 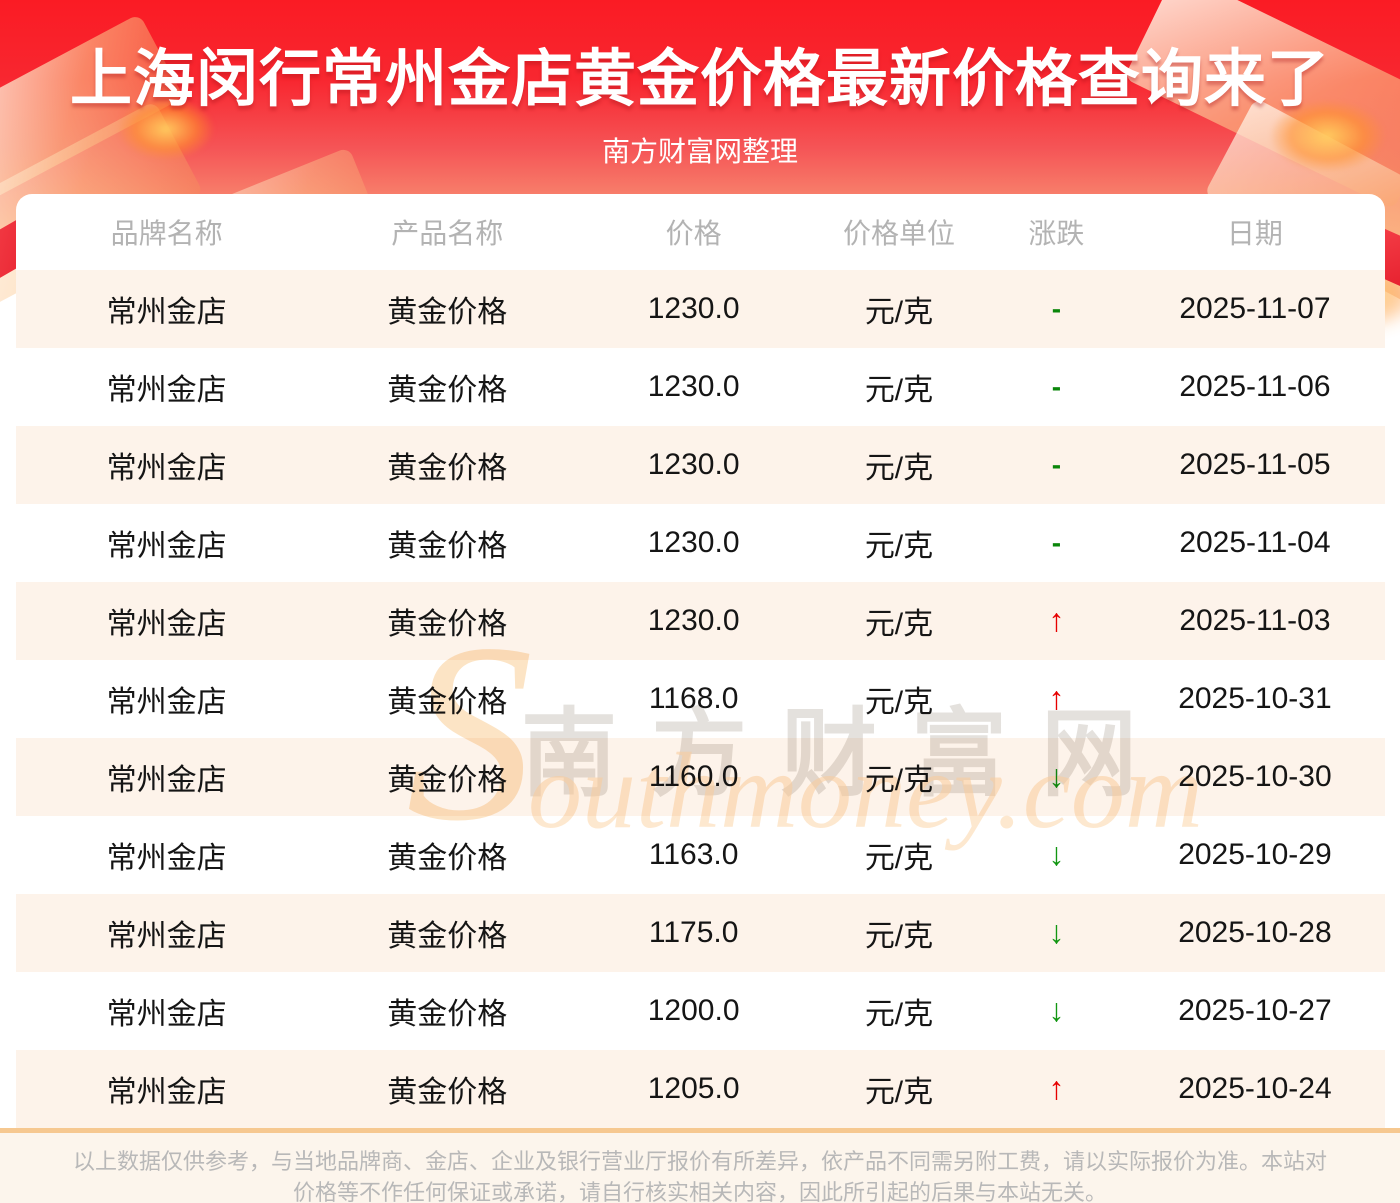 I want to click on footer-divider, so click(x=700, y=1130).